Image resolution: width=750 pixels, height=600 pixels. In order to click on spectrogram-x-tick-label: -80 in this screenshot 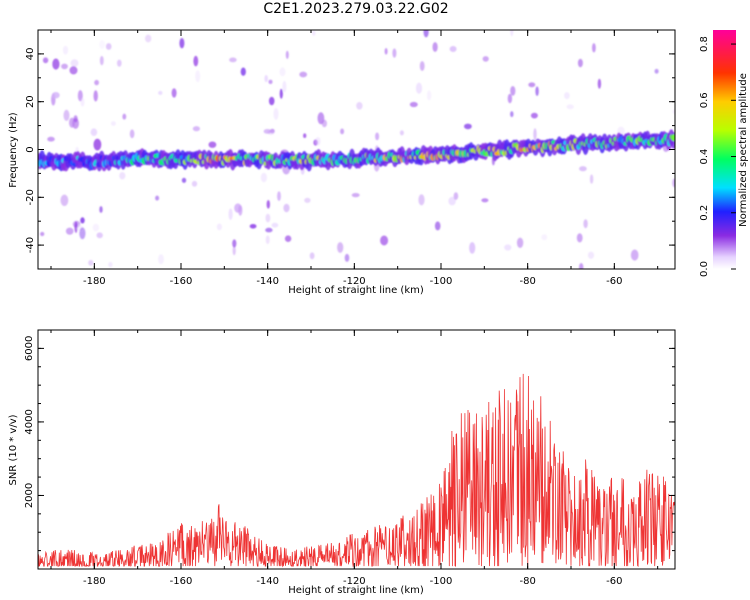, I will do `click(527, 281)`.